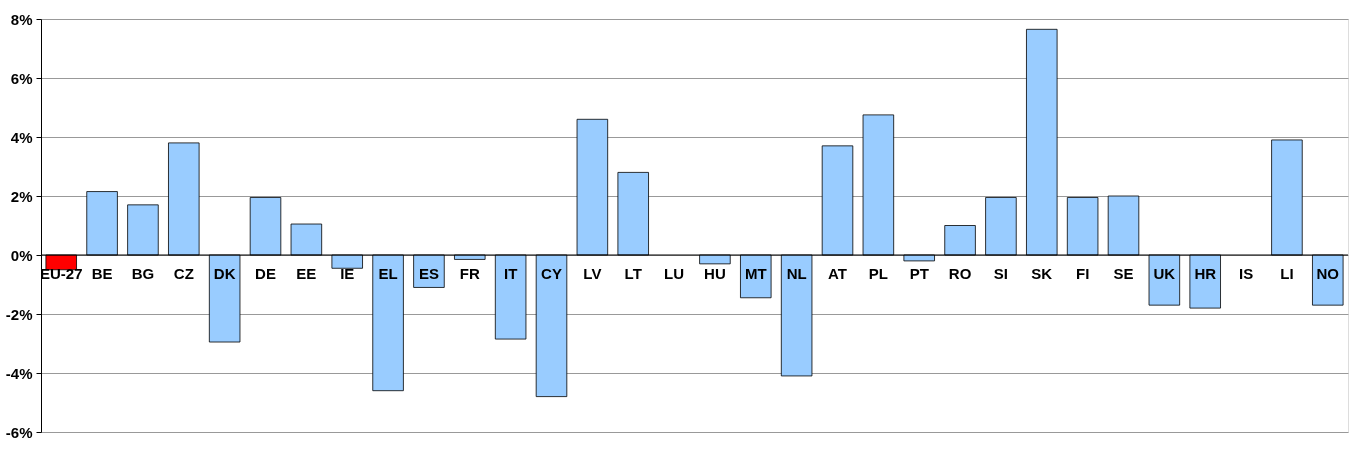 Image resolution: width=1354 pixels, height=450 pixels. Describe the element at coordinates (347, 273) in the screenshot. I see `x-tick-label: IE` at that location.